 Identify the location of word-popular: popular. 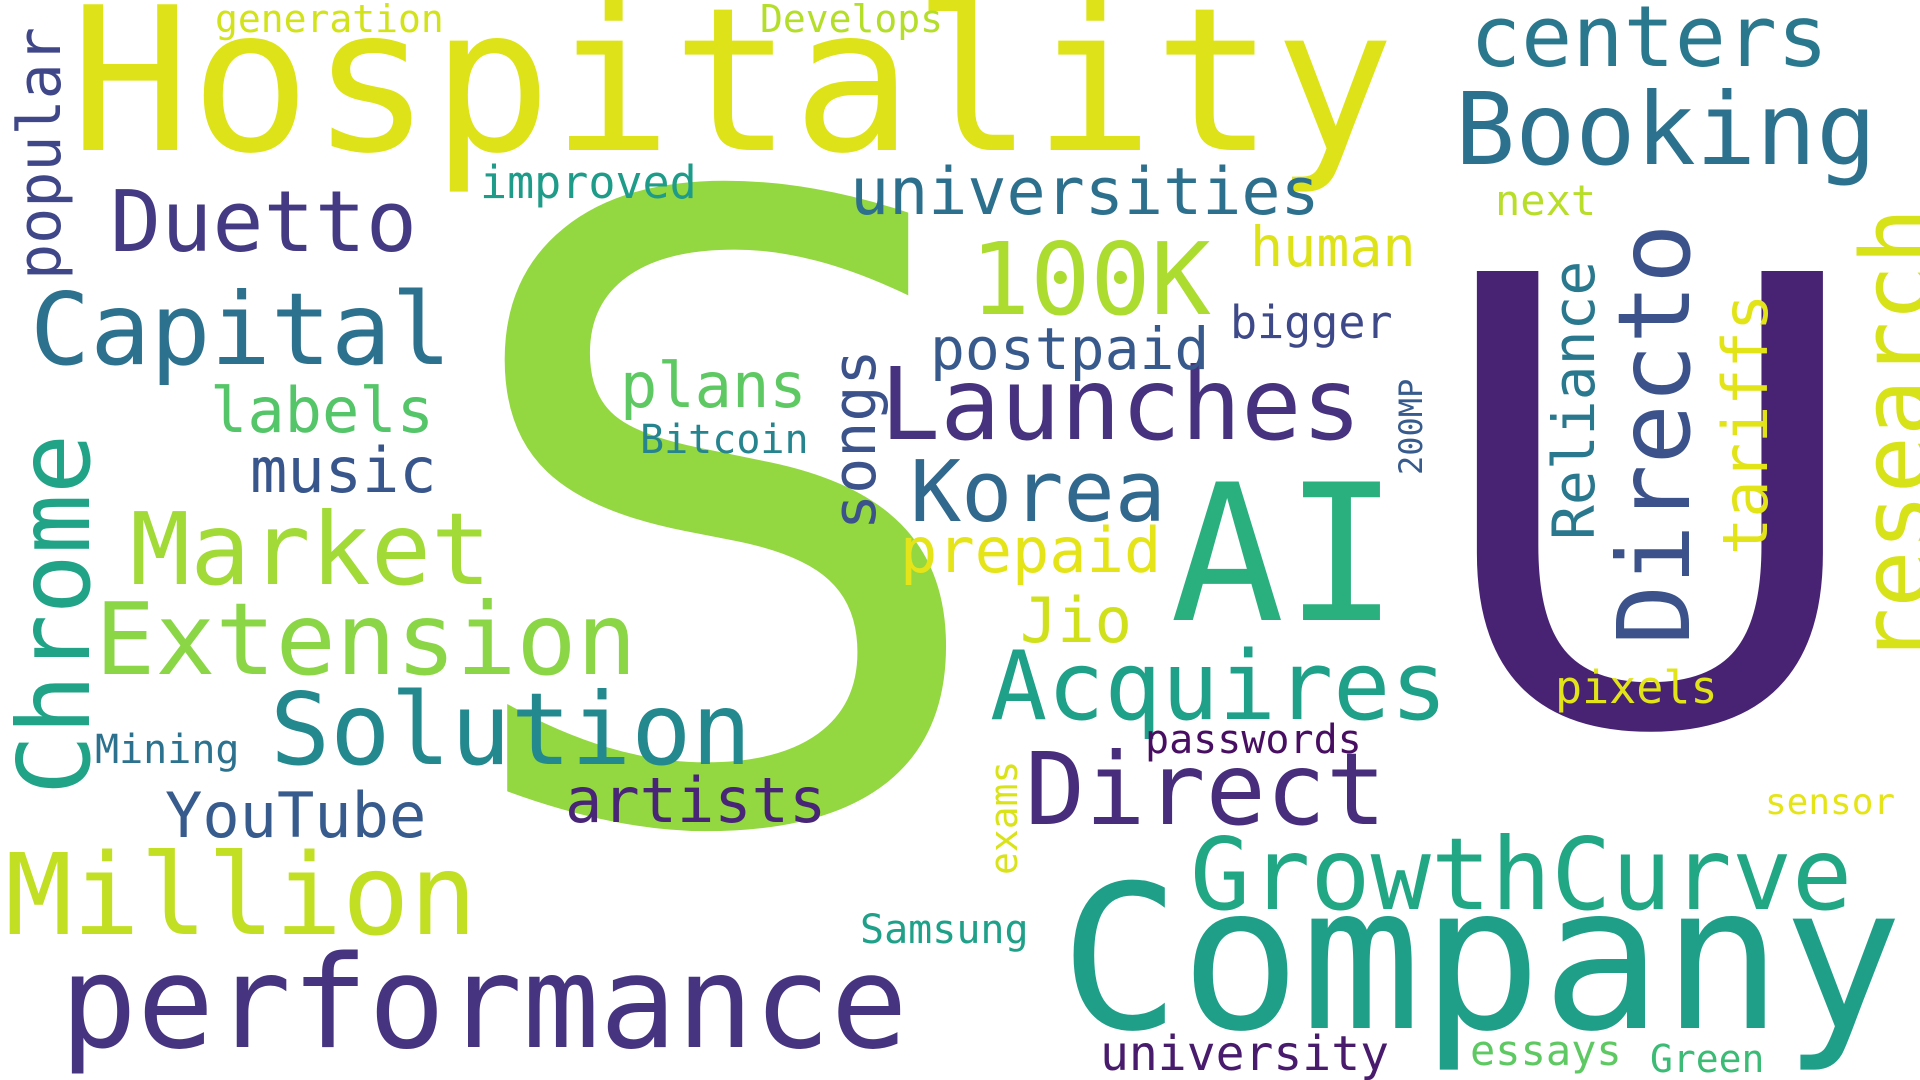
(40, 153).